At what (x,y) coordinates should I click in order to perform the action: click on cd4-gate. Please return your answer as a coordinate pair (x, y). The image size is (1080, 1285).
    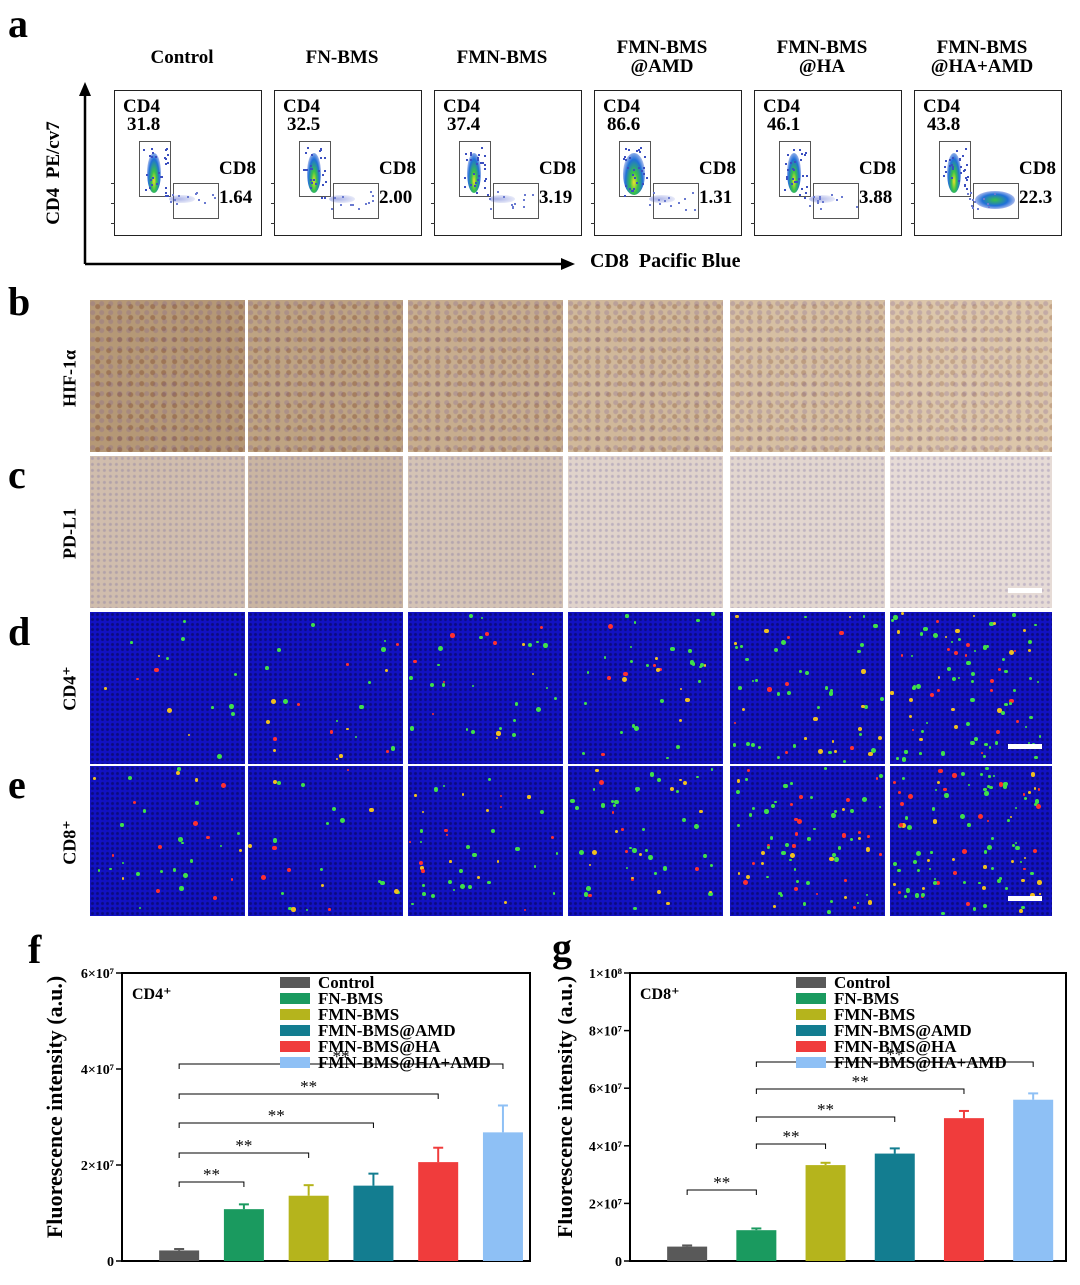
    Looking at the image, I should click on (155, 169).